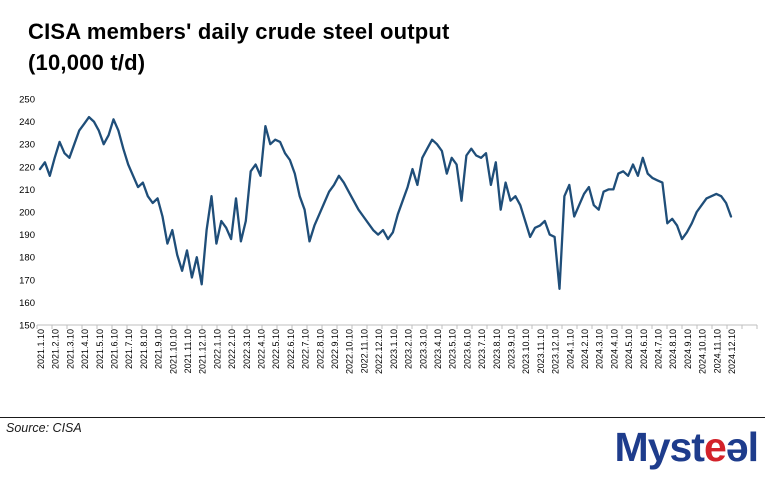 The image size is (765, 481). Describe the element at coordinates (717, 351) in the screenshot. I see `x-axis-label: 2024.11.10` at that location.